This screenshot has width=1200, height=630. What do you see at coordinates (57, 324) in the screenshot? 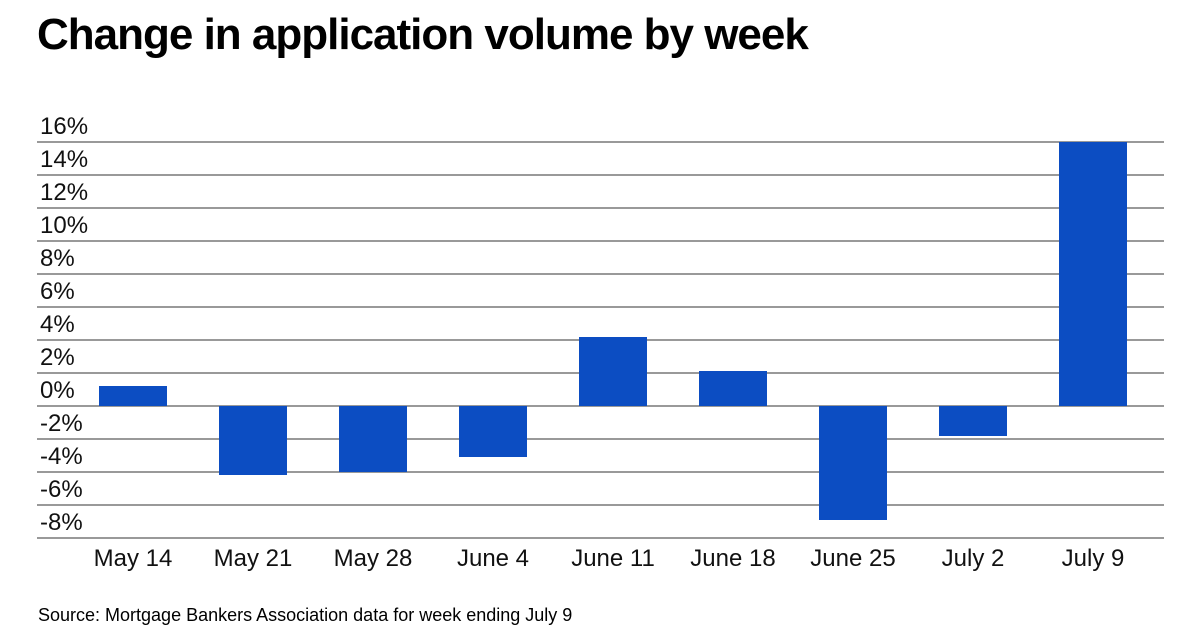
I see `y-axis-tick-label: 4%` at bounding box center [57, 324].